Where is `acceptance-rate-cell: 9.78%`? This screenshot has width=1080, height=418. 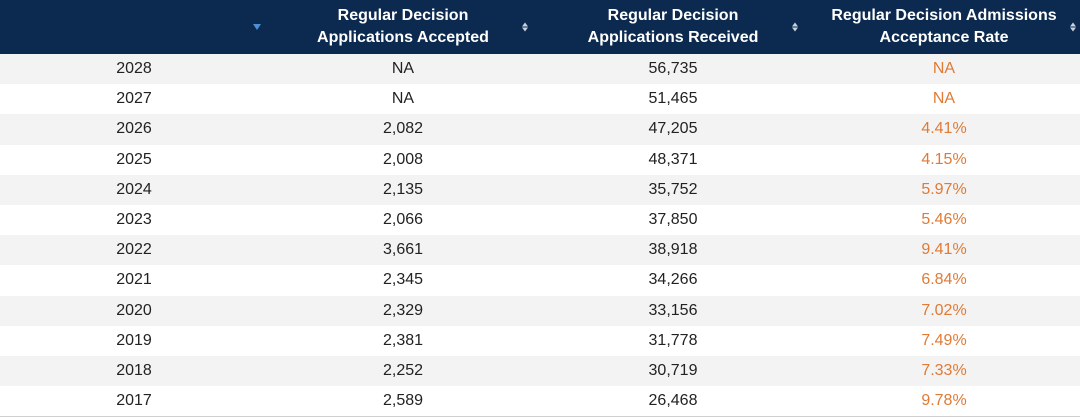
acceptance-rate-cell: 9.78% is located at coordinates (944, 401).